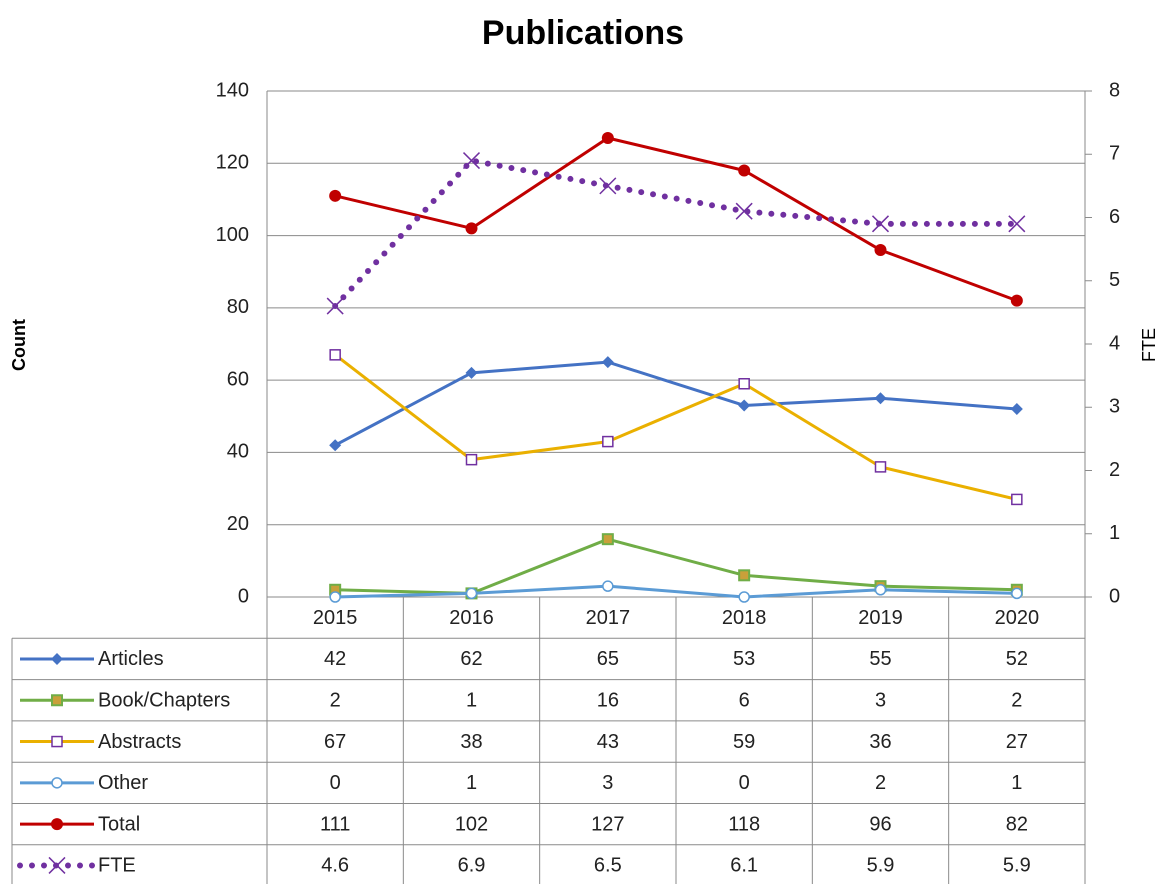  I want to click on table-cell: 27, so click(1017, 742).